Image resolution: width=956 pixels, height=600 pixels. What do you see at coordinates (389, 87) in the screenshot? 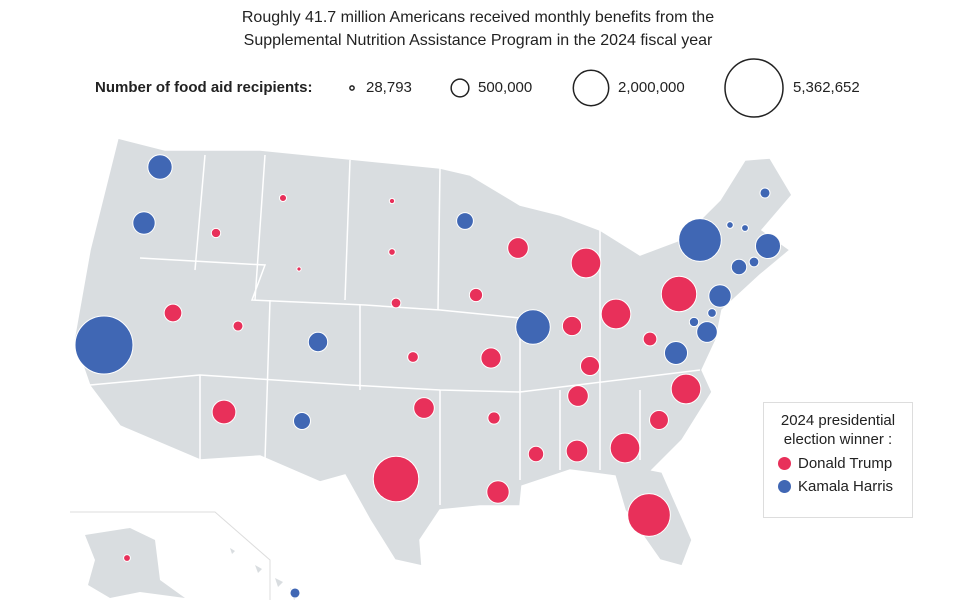
I see `size-legend-label: 28,793` at bounding box center [389, 87].